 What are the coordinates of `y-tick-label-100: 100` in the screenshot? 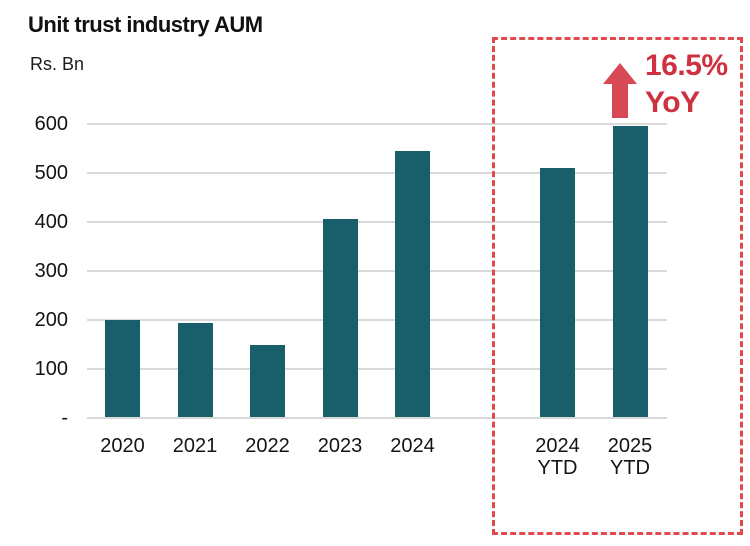 It's located at (51, 368).